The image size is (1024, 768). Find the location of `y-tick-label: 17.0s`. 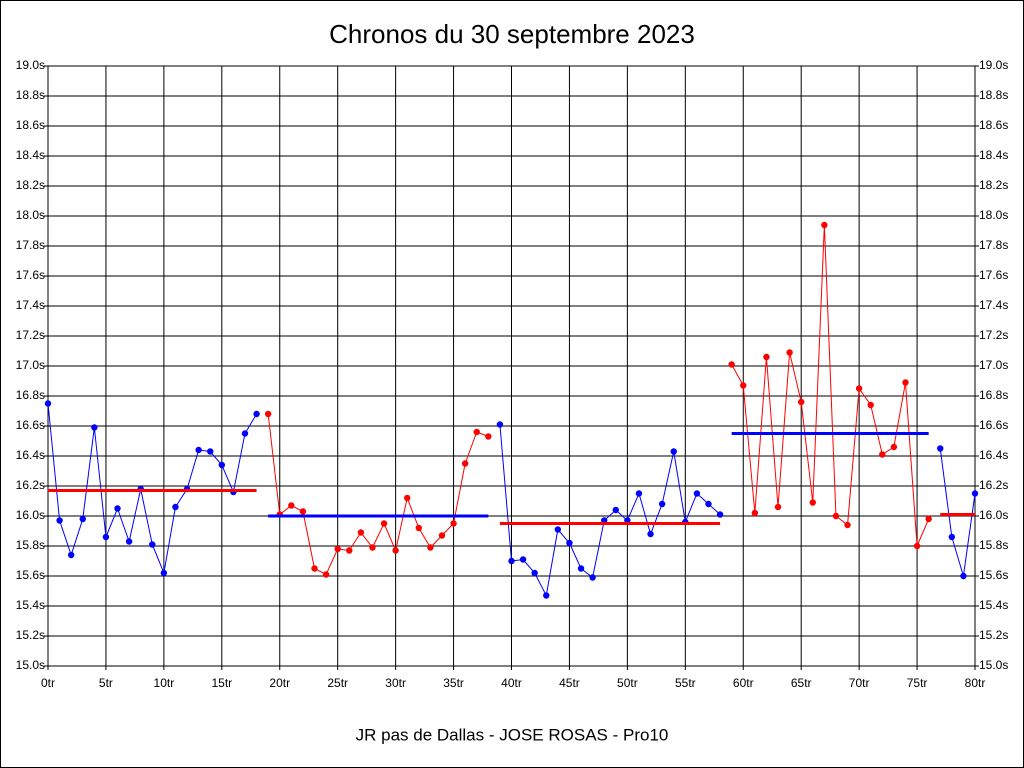

y-tick-label: 17.0s is located at coordinates (30, 365).